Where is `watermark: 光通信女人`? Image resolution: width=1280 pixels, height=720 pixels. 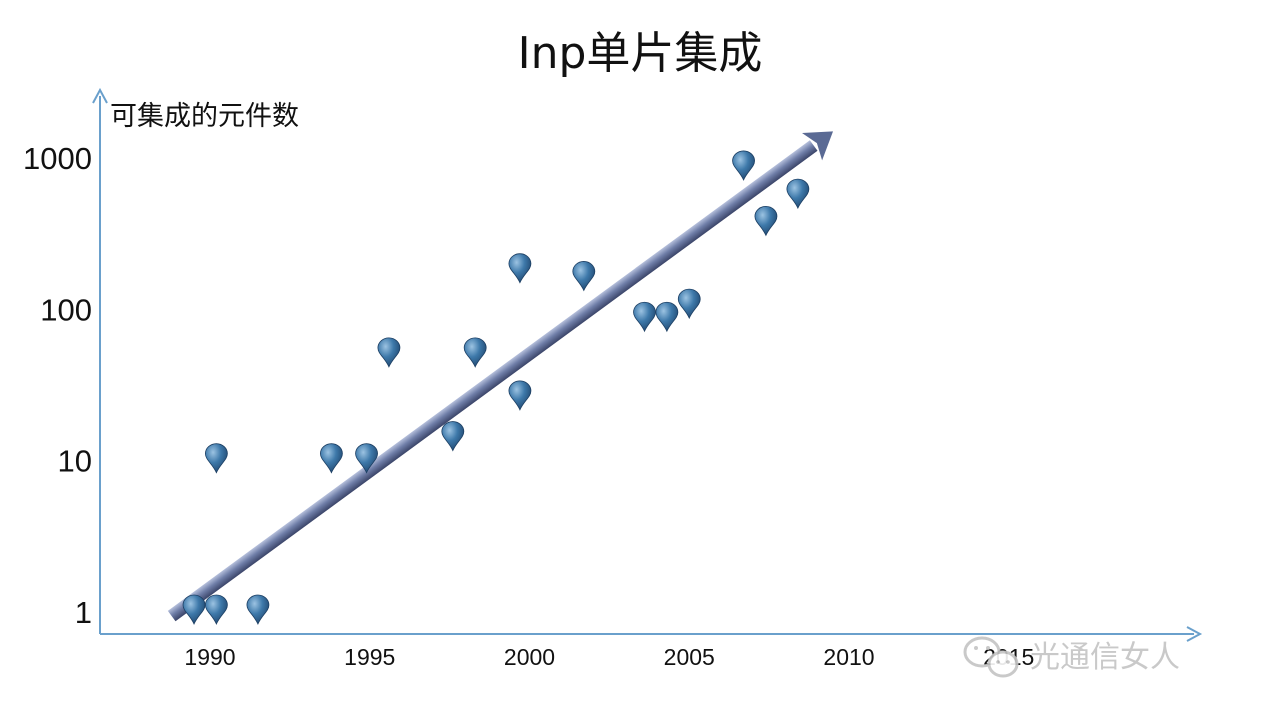
watermark: 光通信女人 is located at coordinates (1071, 657).